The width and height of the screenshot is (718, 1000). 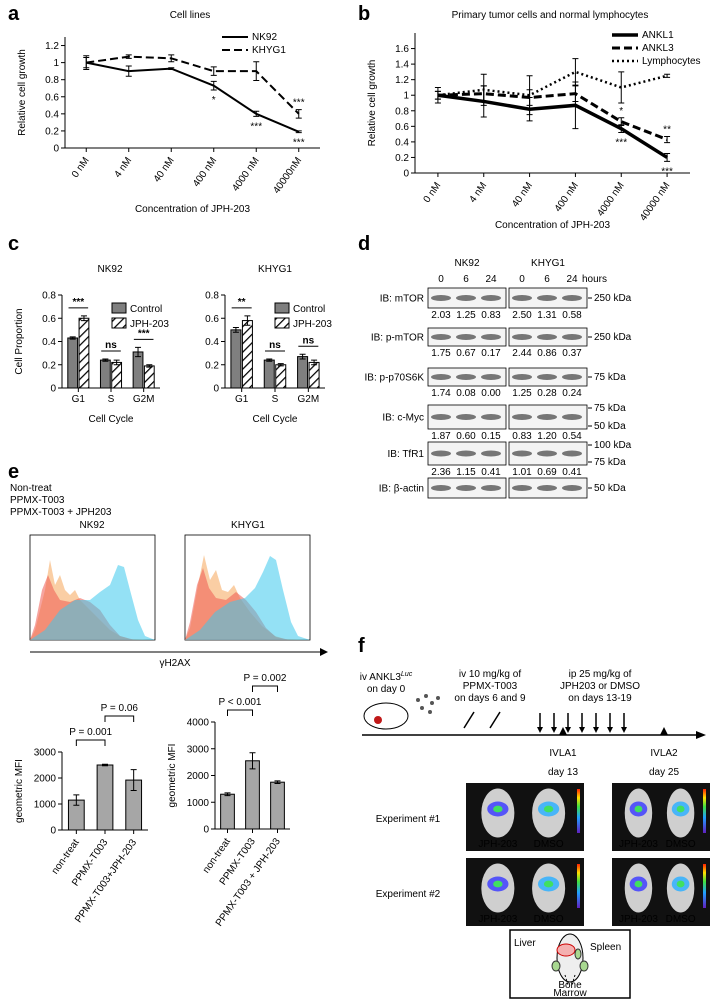 What do you see at coordinates (395, 378) in the screenshot?
I see `blot-row-label: IB: p-p70S6K` at bounding box center [395, 378].